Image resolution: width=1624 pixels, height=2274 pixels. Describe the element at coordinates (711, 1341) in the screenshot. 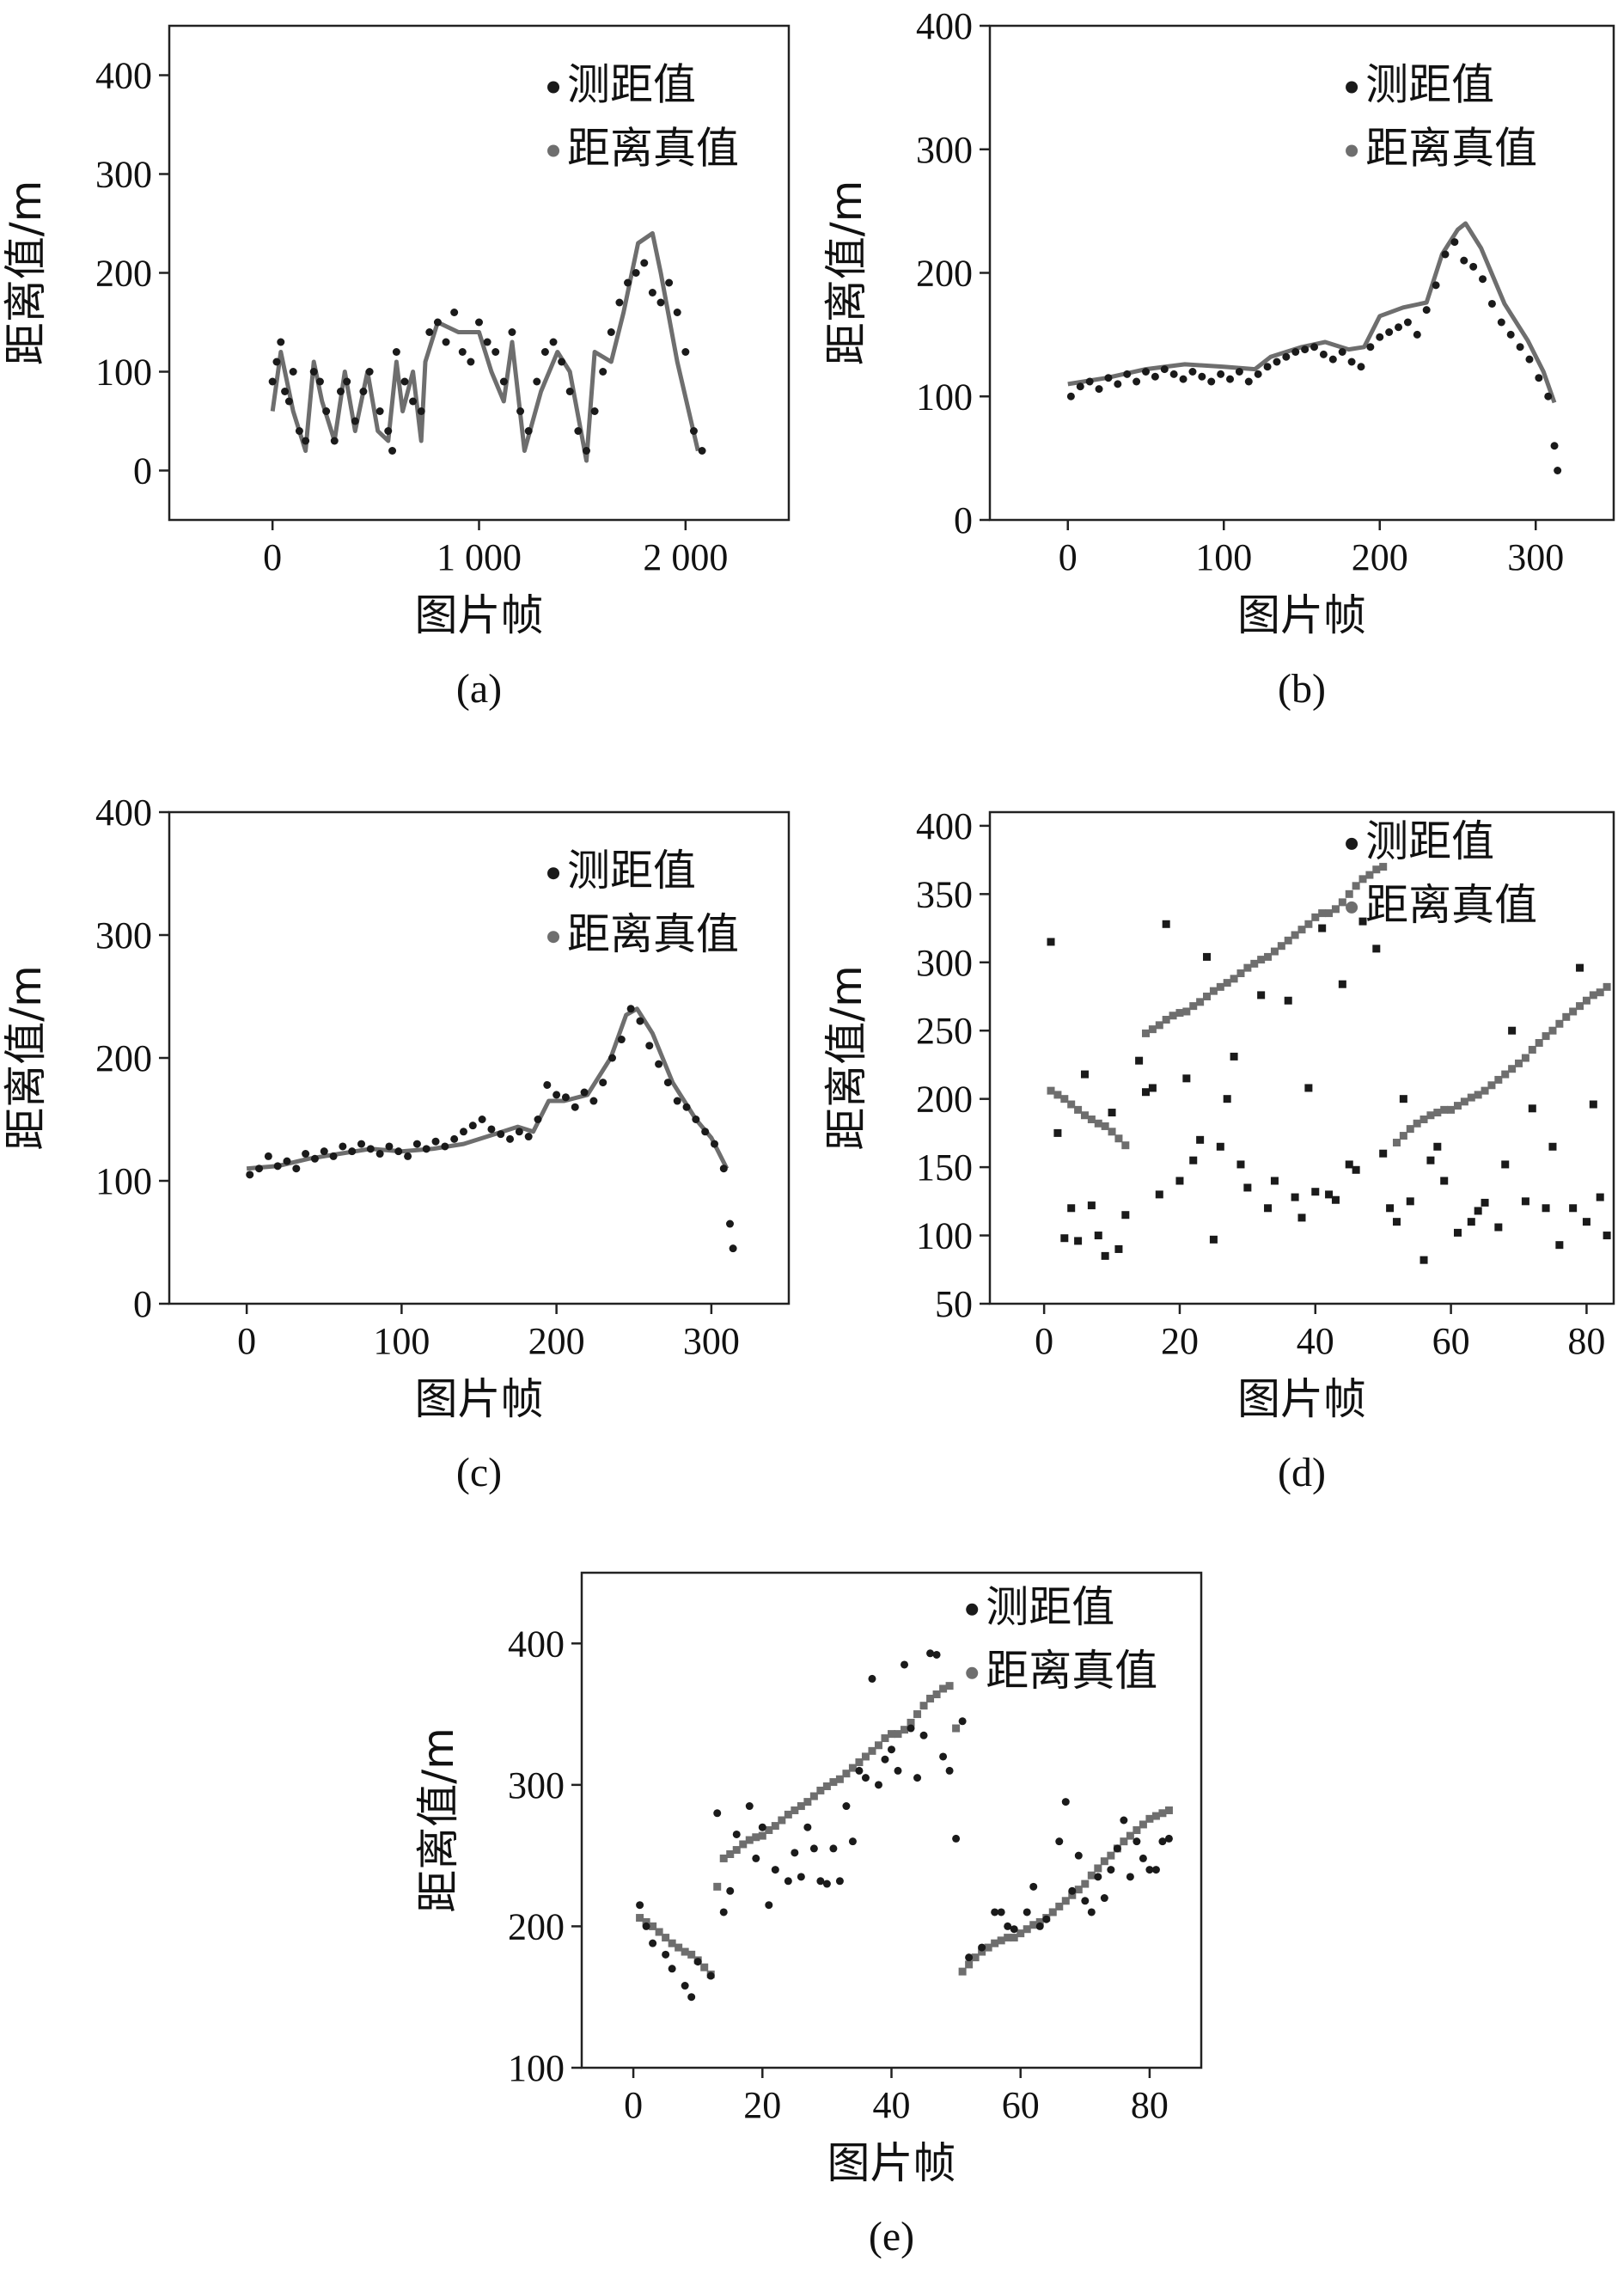

I see `x-tick-label: 300` at that location.